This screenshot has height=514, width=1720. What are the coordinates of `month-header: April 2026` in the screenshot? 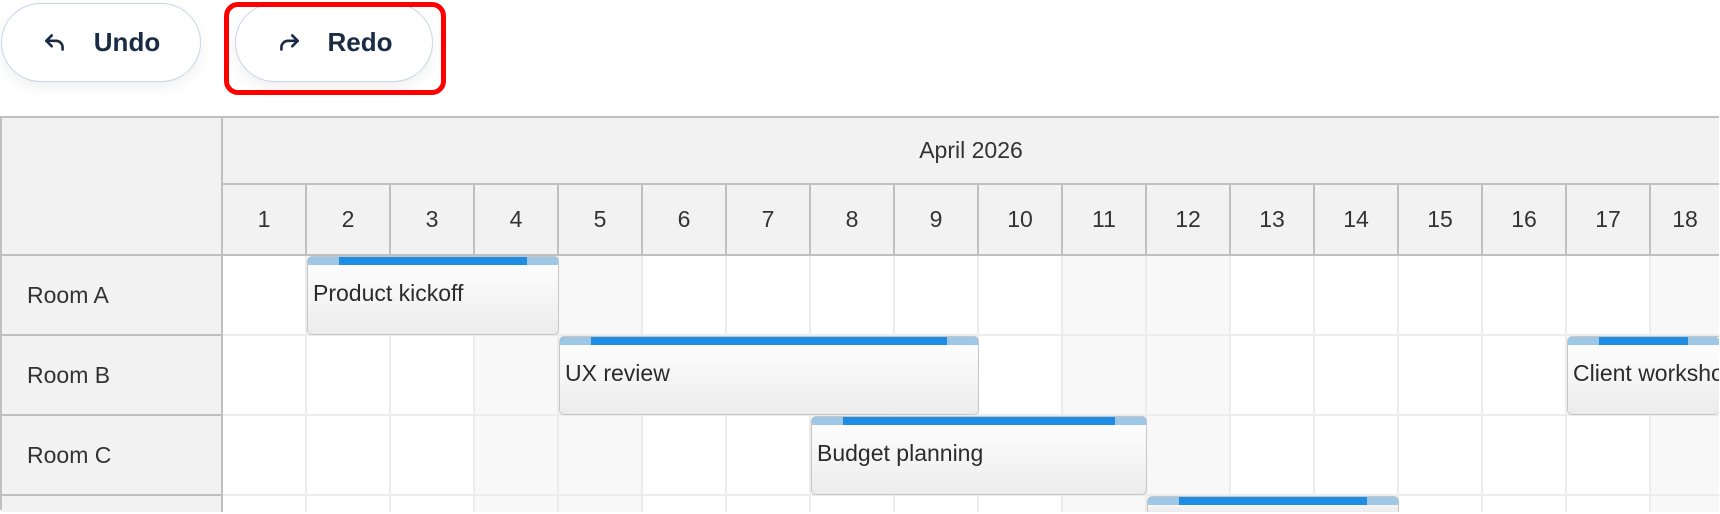 It's located at (971, 151).